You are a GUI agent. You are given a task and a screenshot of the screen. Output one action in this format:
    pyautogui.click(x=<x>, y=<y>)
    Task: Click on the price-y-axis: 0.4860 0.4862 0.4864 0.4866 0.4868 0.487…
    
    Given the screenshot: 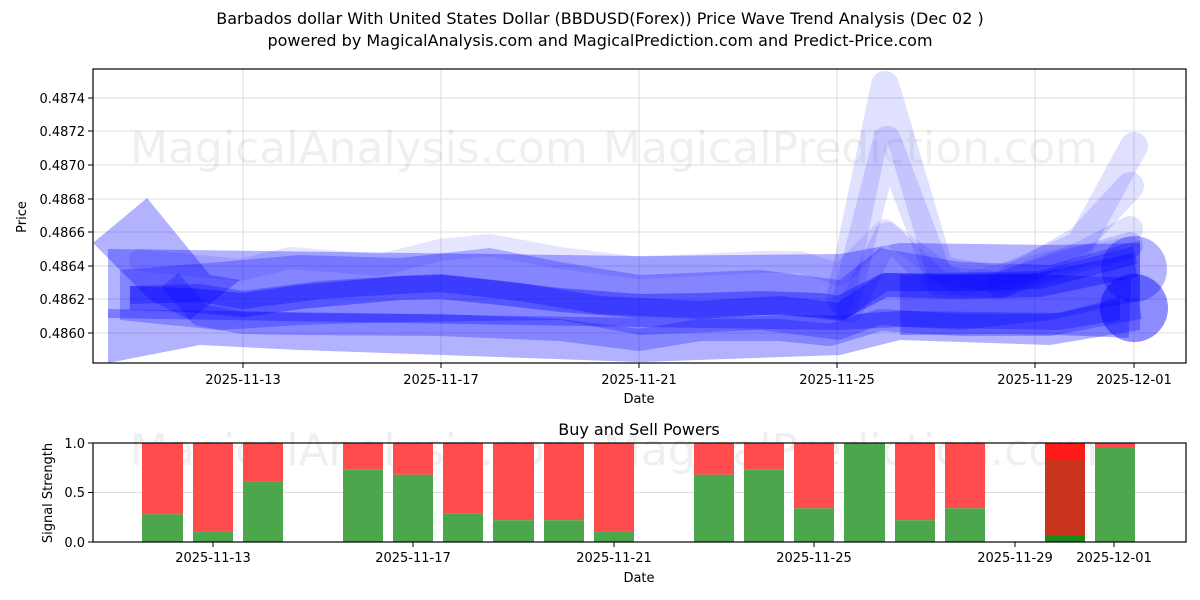 What is the action you would take?
    pyautogui.click(x=54, y=217)
    